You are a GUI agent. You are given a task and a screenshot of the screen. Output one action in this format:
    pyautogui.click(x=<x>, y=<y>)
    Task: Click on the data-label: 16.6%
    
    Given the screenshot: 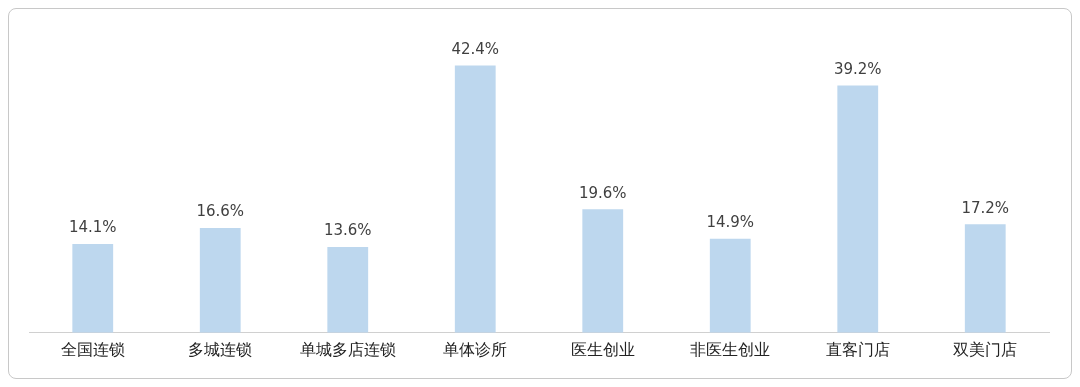 What is the action you would take?
    pyautogui.click(x=220, y=211)
    